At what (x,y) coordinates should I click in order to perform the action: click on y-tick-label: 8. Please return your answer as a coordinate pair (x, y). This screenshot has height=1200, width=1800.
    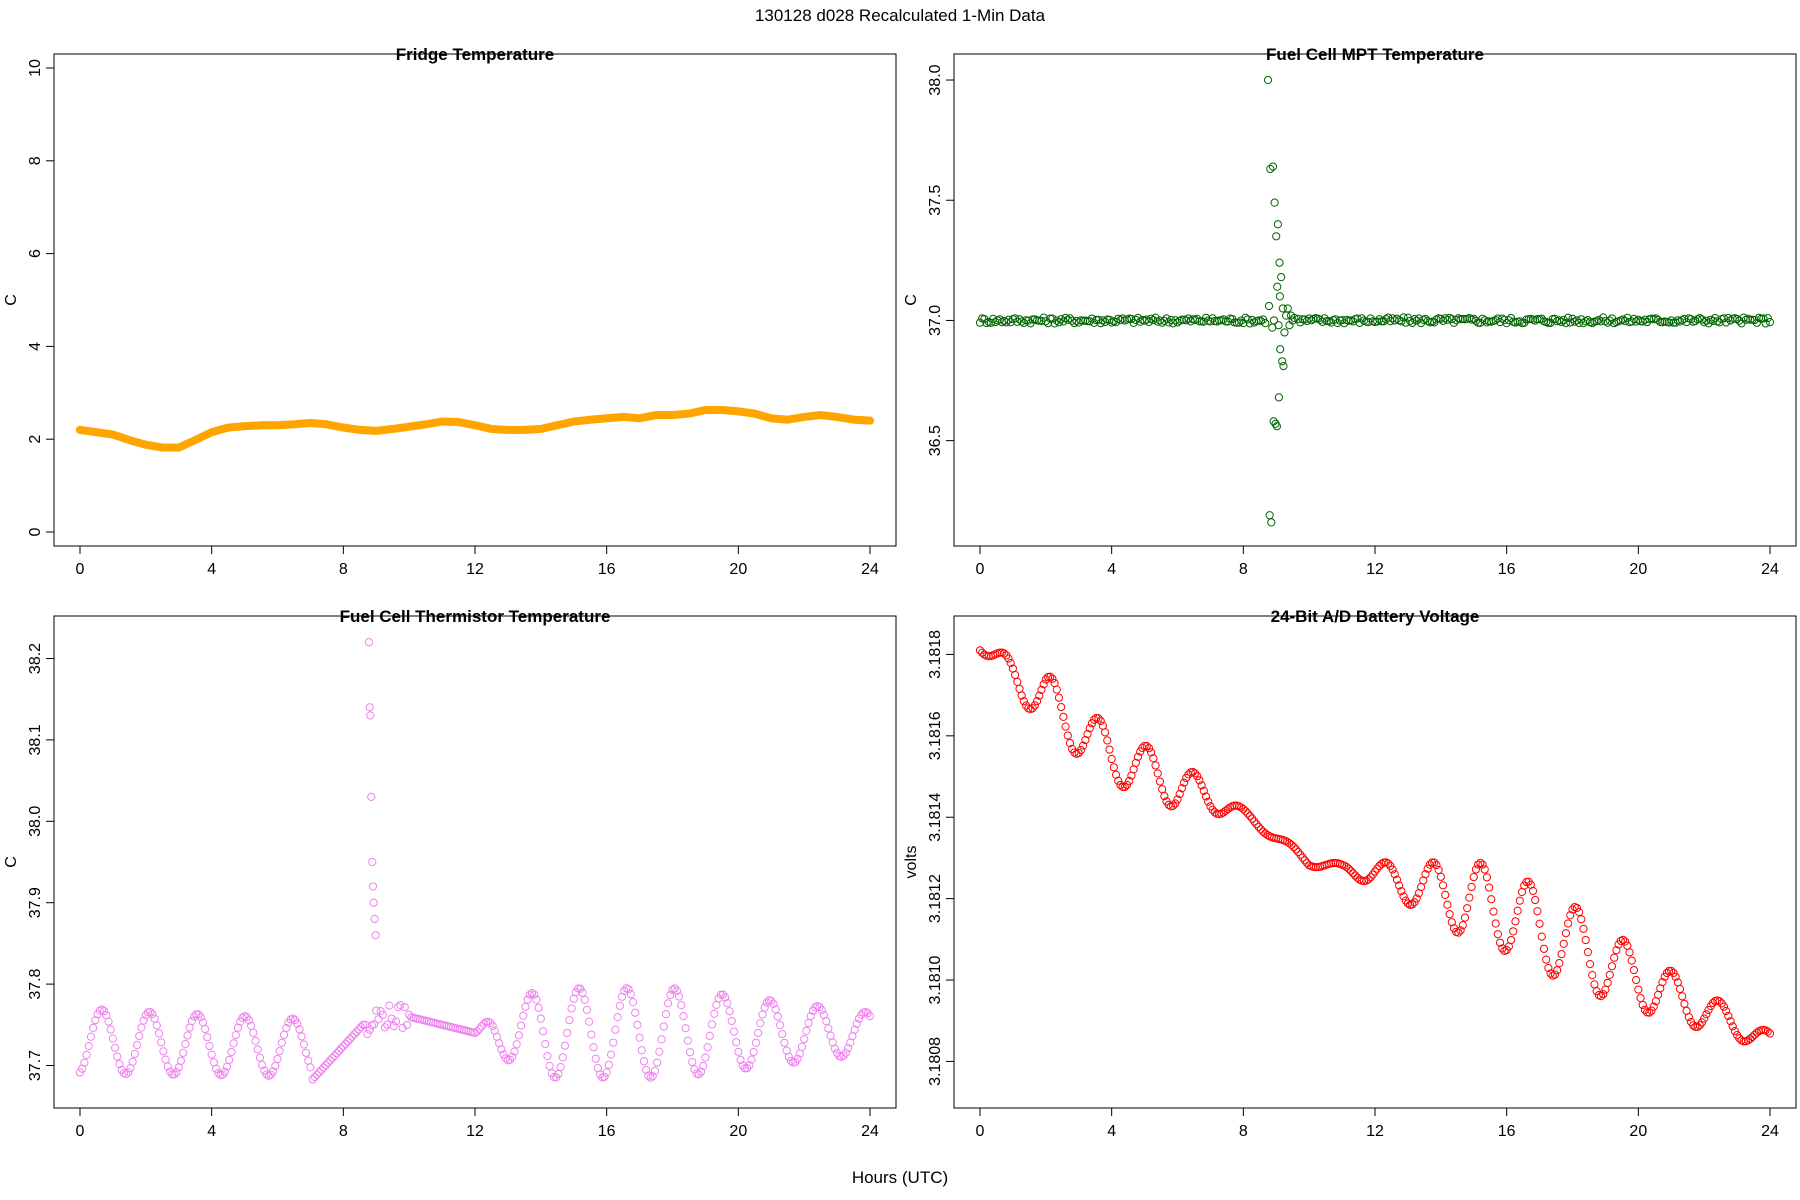
    Looking at the image, I should click on (35, 160).